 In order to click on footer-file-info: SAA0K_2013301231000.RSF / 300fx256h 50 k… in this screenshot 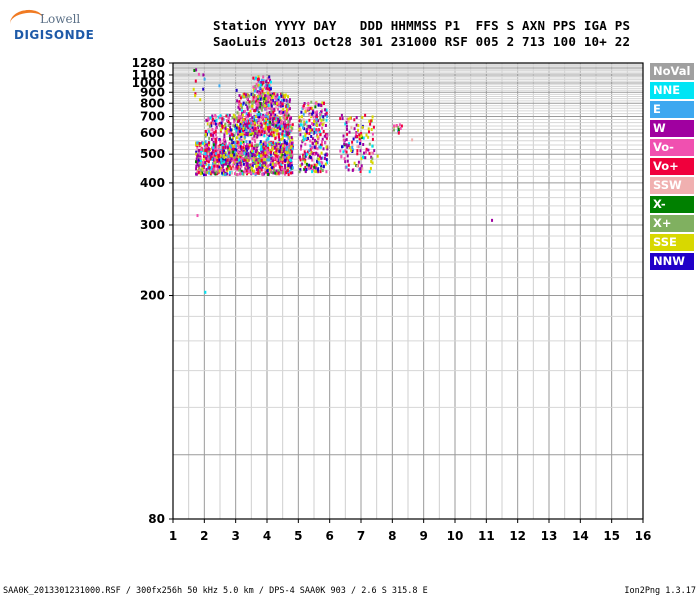, I will do `click(215, 591)`.